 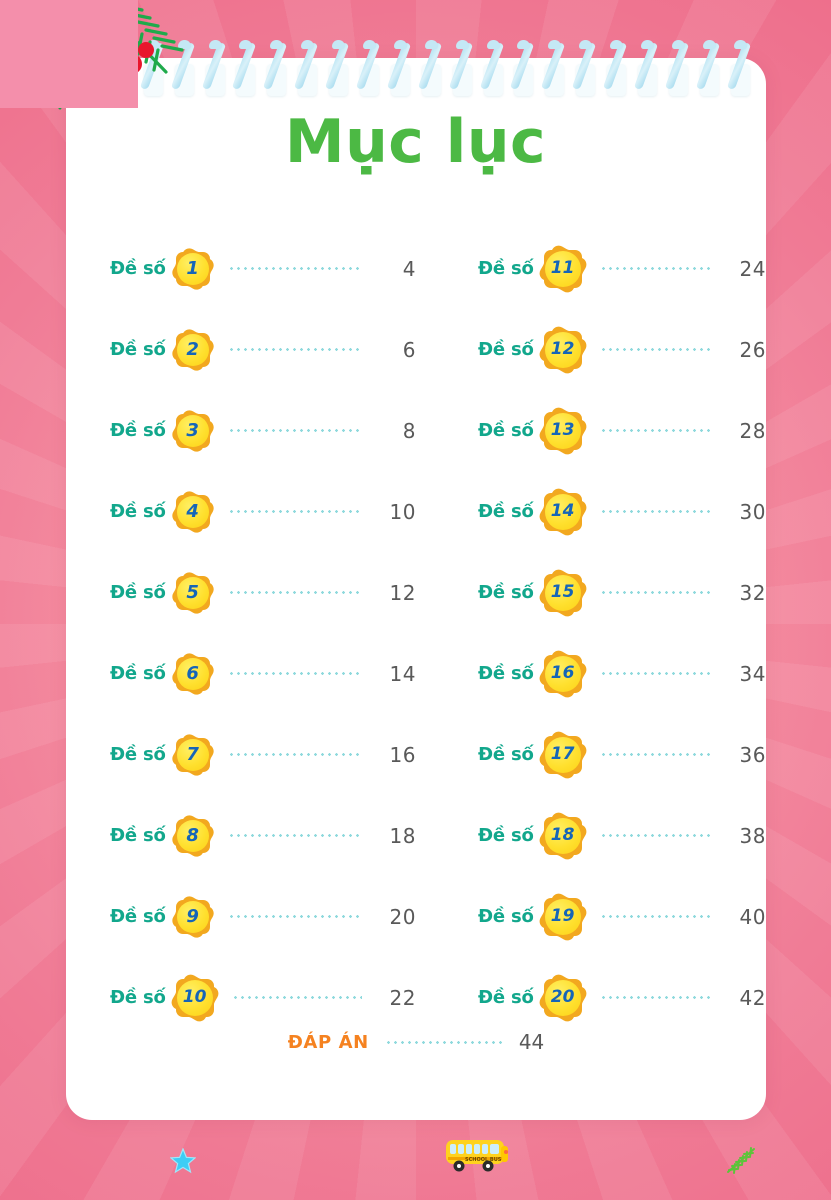 What do you see at coordinates (591, 673) in the screenshot?
I see `toc-entry: Đề số 16 34` at bounding box center [591, 673].